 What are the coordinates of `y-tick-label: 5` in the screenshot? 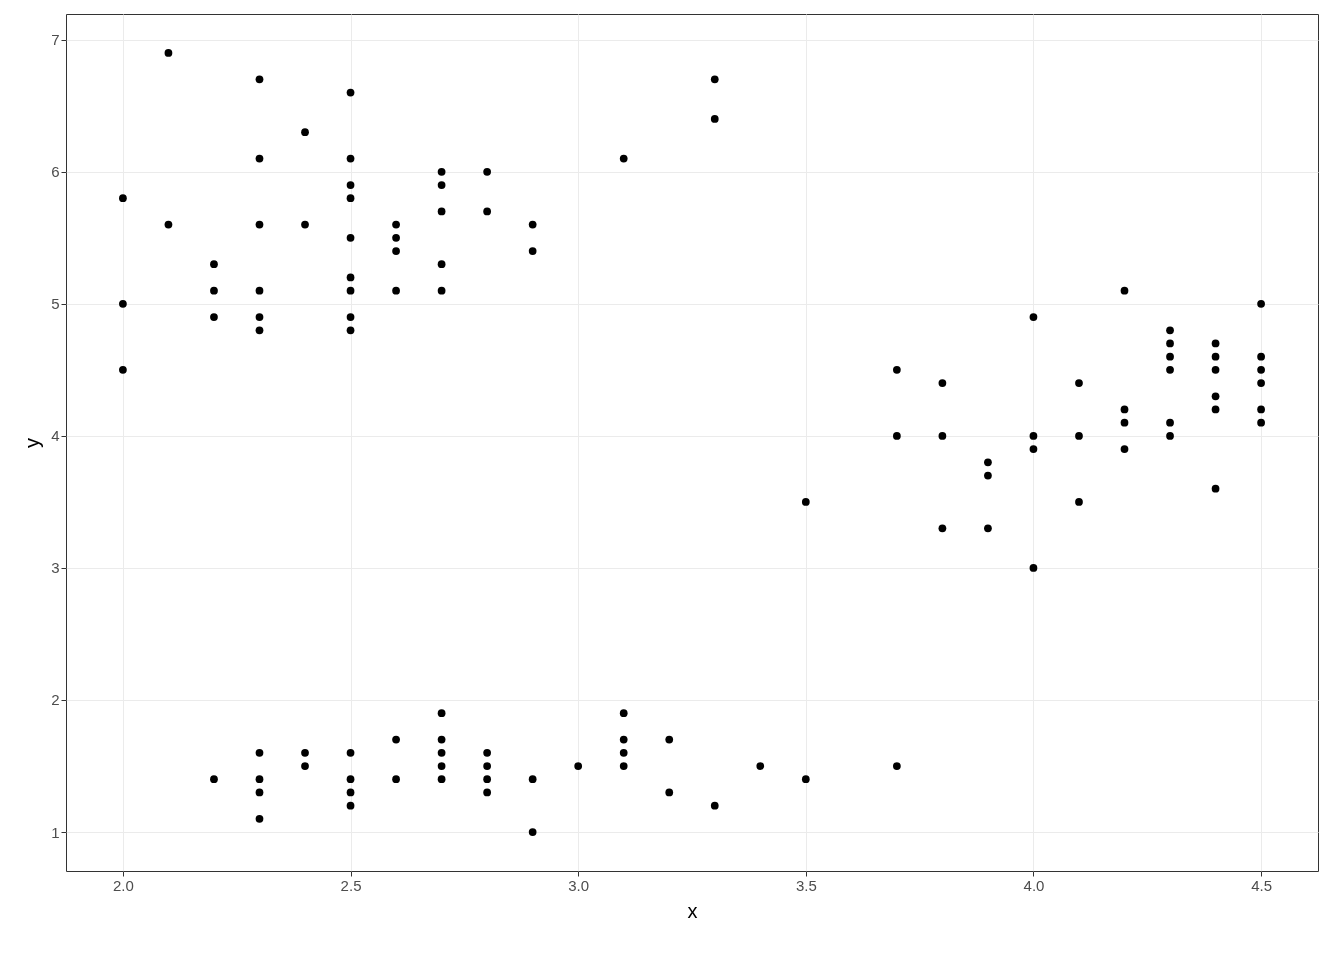 It's located at (55, 304).